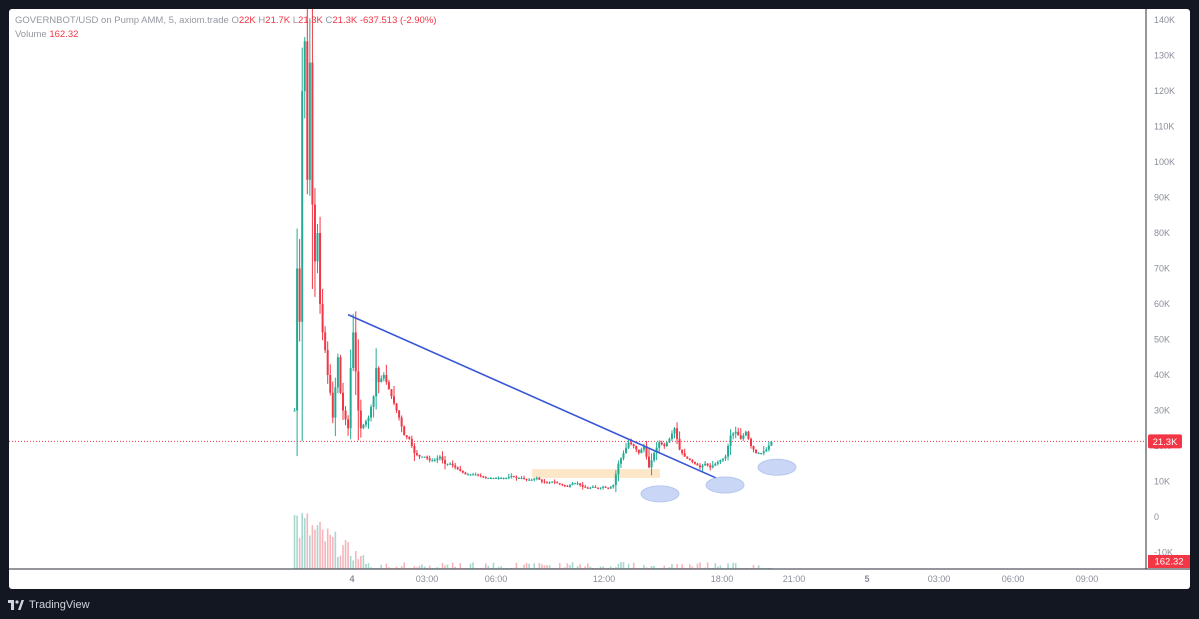 The width and height of the screenshot is (1199, 619). I want to click on volume-value: 162.32, so click(64, 34).